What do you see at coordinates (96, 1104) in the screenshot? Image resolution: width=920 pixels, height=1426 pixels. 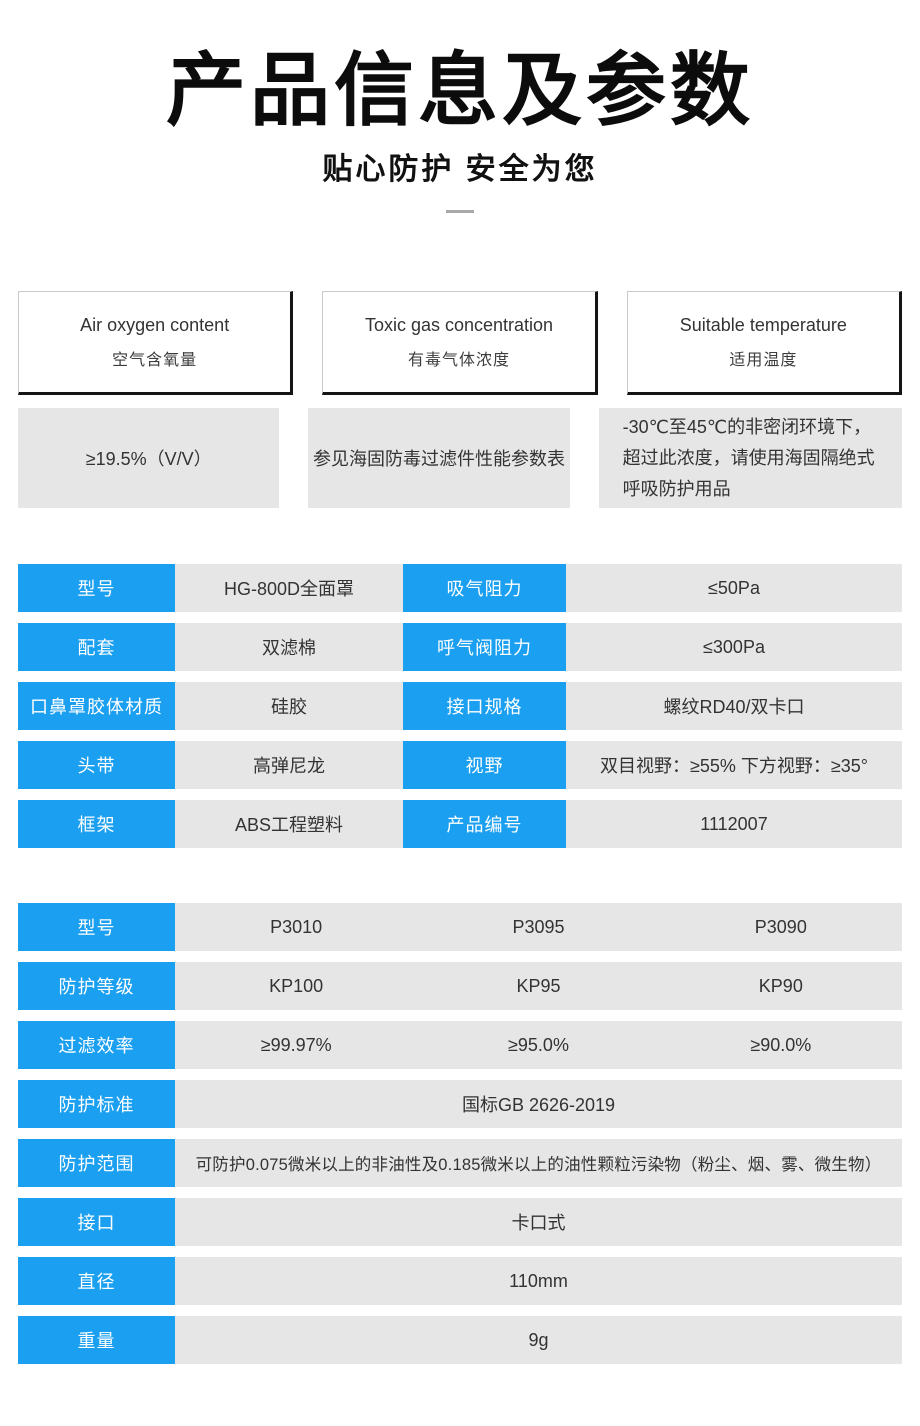 I see `spec-label: 防护标准` at bounding box center [96, 1104].